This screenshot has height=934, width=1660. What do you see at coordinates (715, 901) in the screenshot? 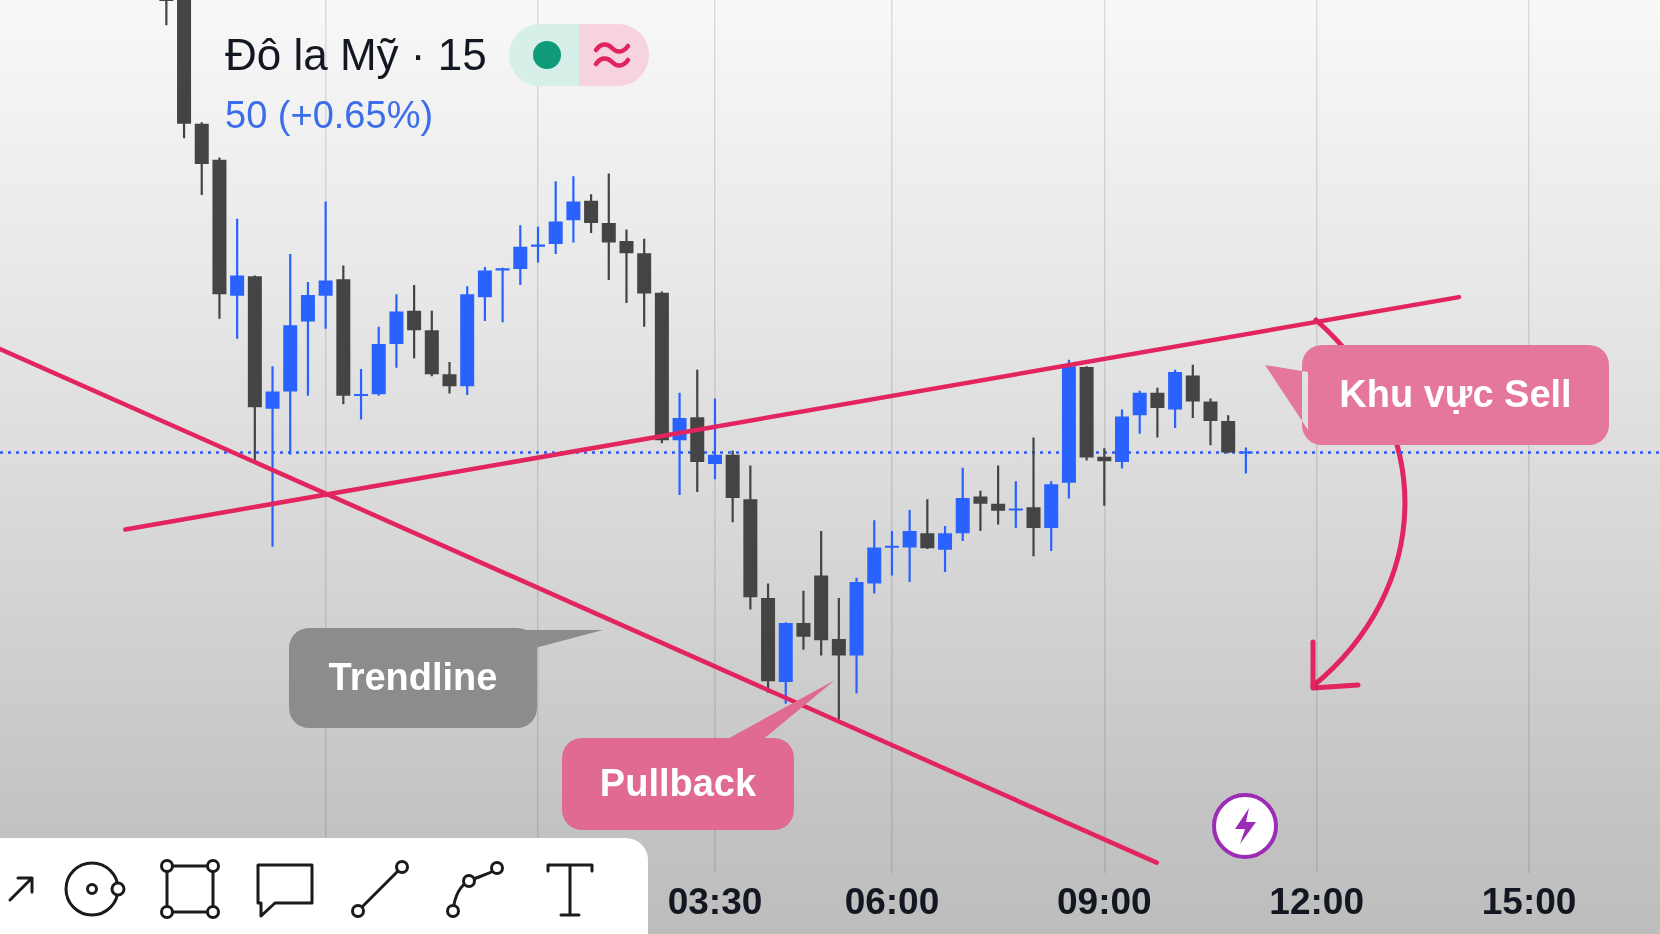
I see `x-tick-label: 03:30` at bounding box center [715, 901].